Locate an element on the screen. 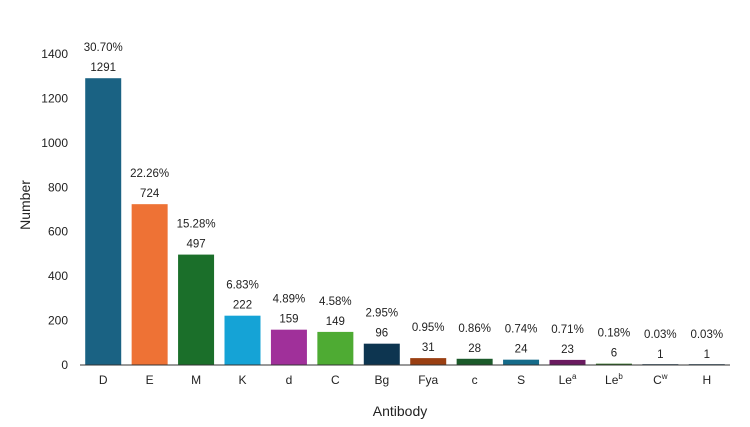 The height and width of the screenshot is (427, 750). value-label: 497 is located at coordinates (195, 245).